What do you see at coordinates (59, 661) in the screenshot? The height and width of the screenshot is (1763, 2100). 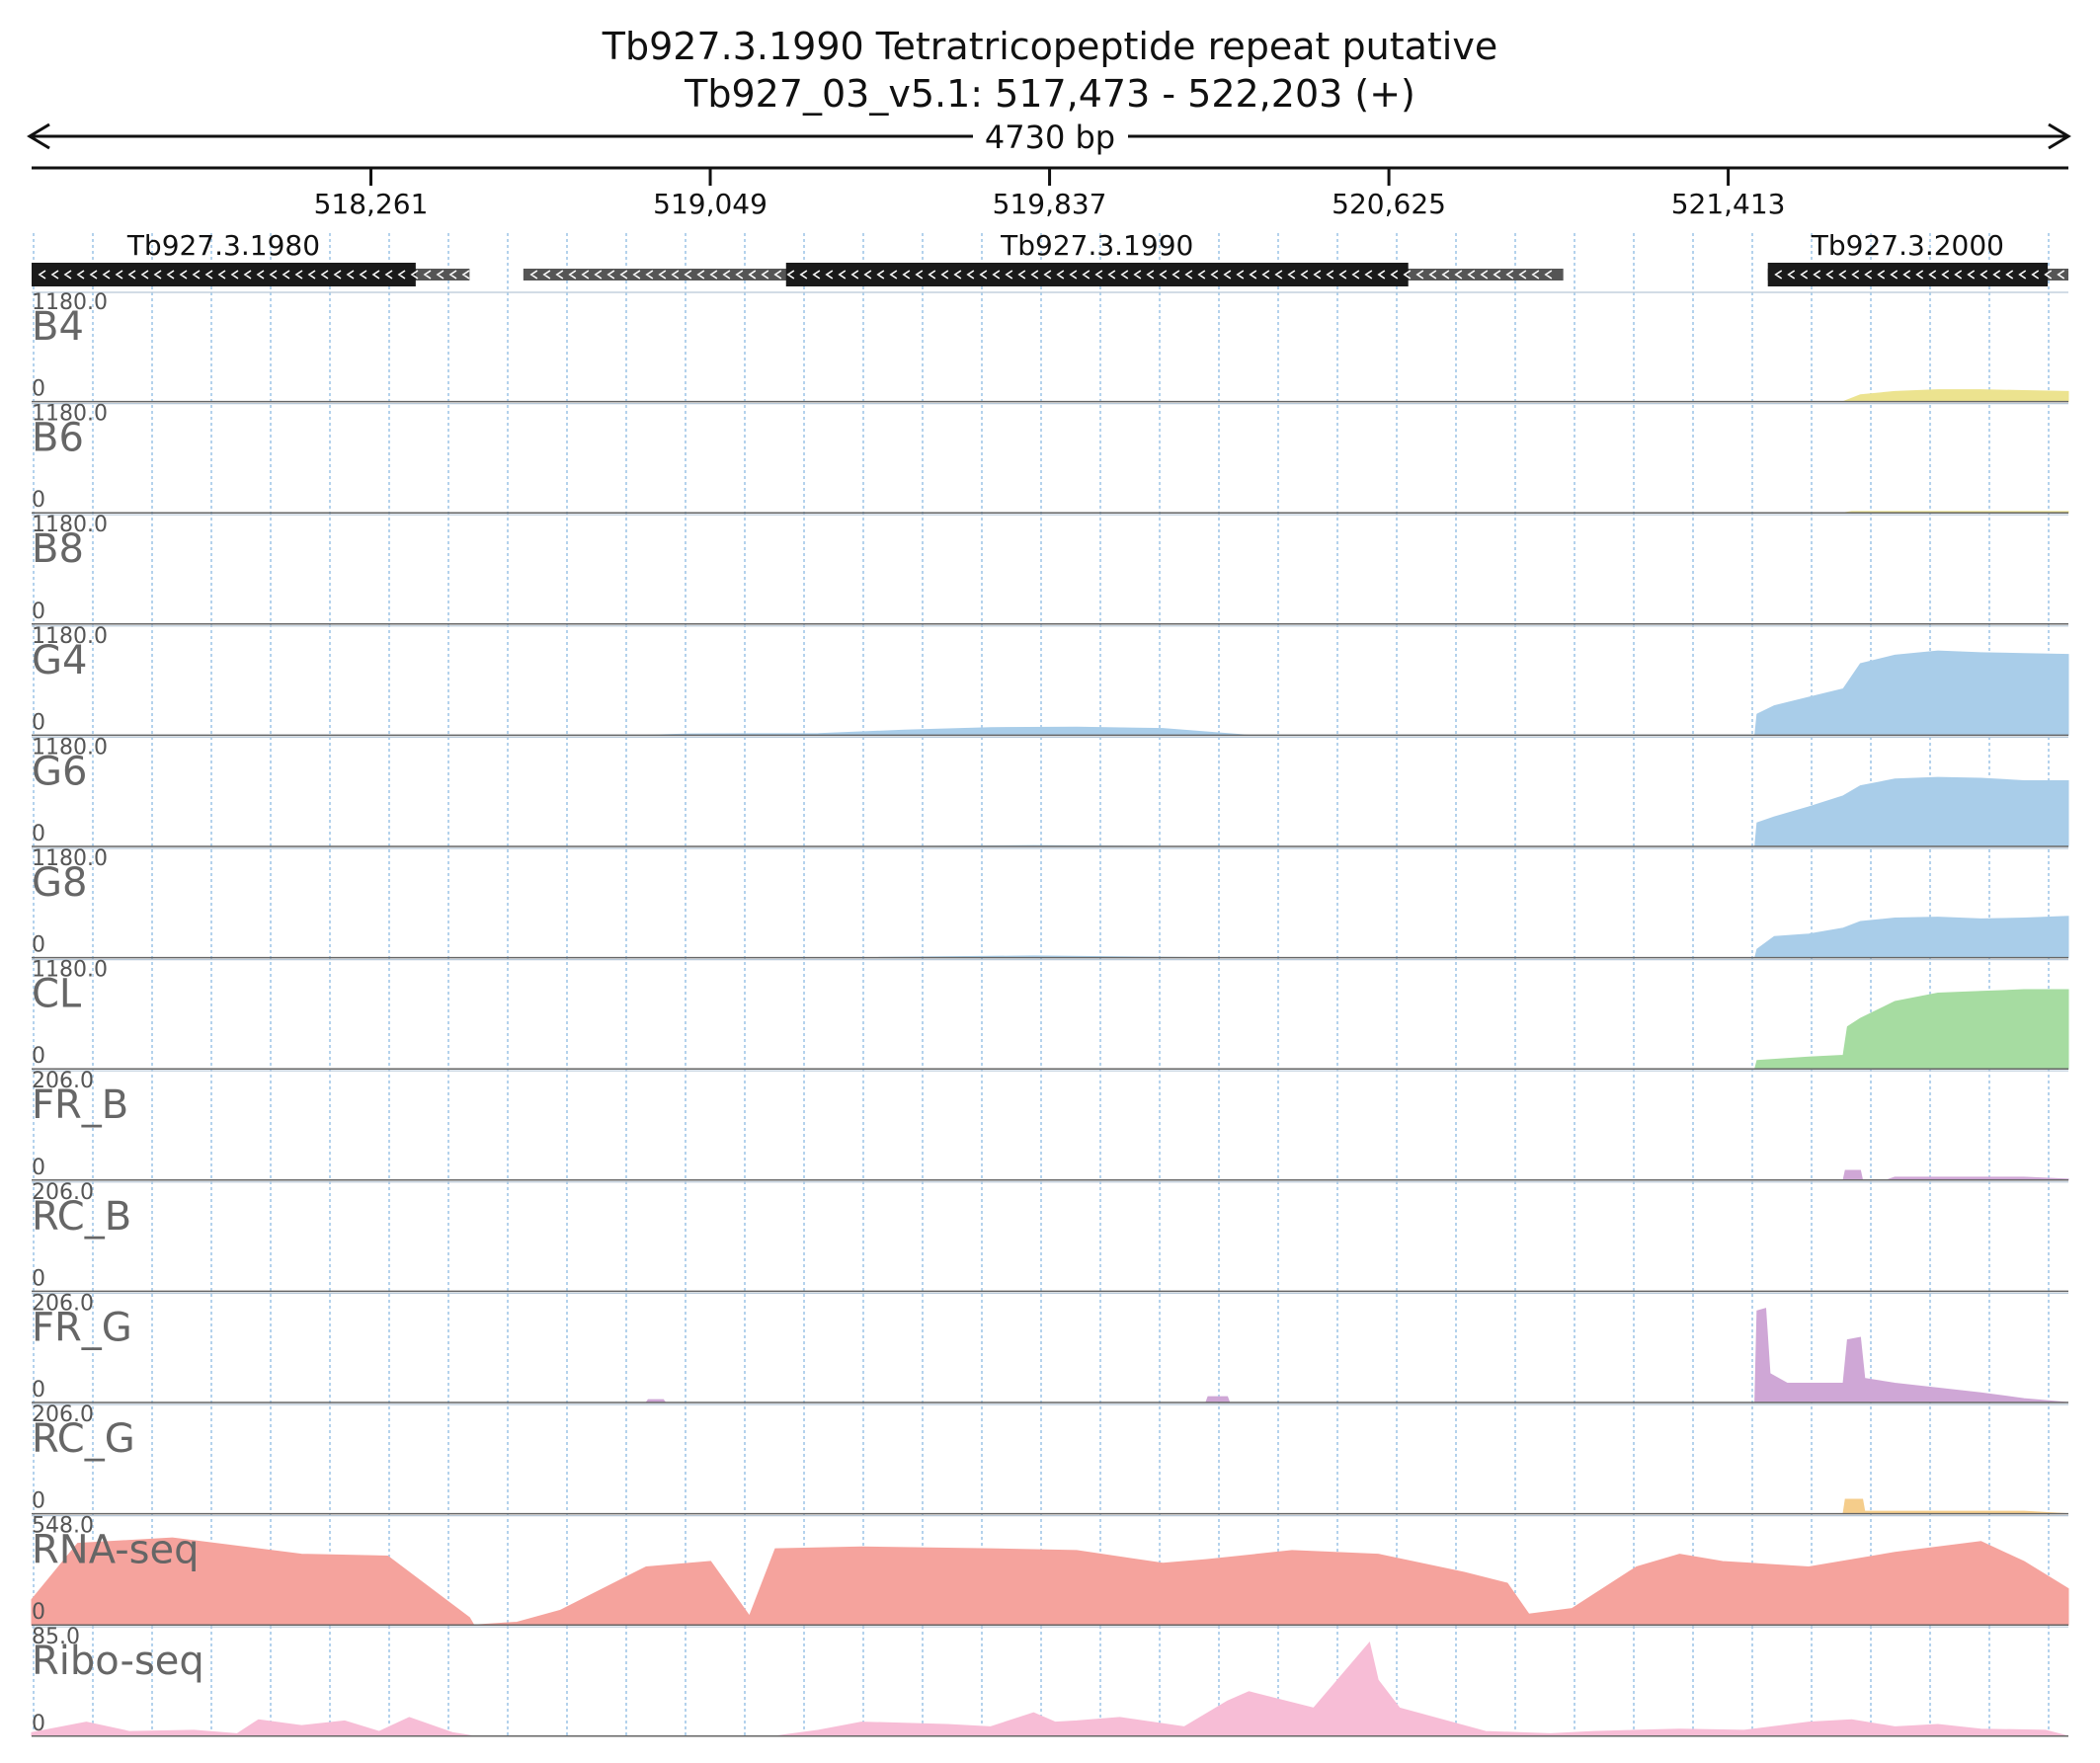 I see `track-name: G4` at bounding box center [59, 661].